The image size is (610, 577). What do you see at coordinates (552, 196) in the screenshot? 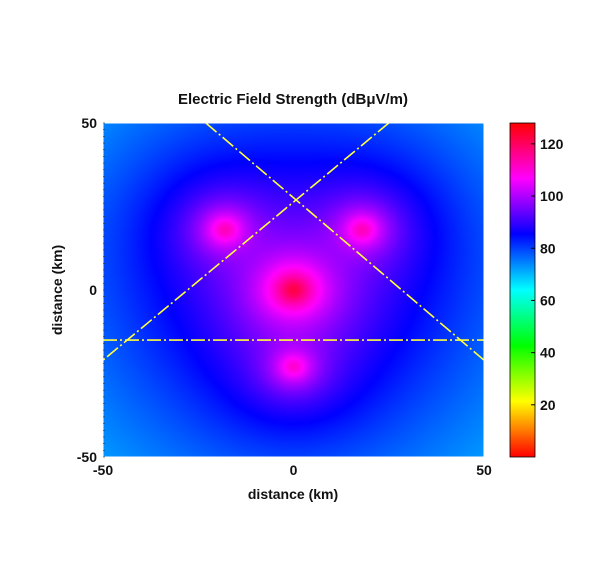
I see `colorbar-tick-label: 100` at bounding box center [552, 196].